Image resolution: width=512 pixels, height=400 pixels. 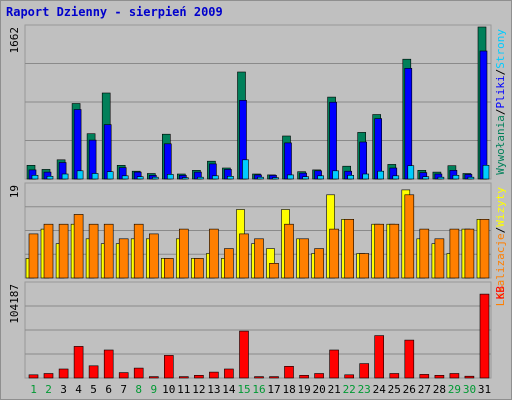 What do you see at coordinates (260, 169) in the screenshot?
I see `series-strony` at bounding box center [260, 169].